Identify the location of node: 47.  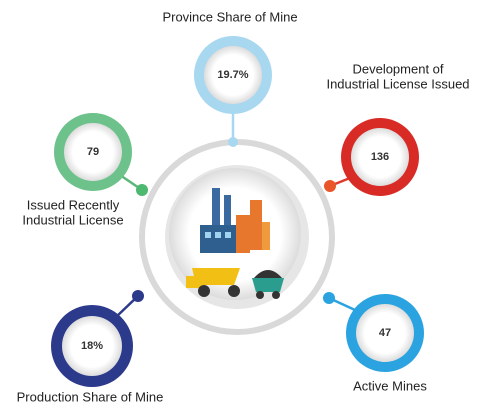
(385, 333).